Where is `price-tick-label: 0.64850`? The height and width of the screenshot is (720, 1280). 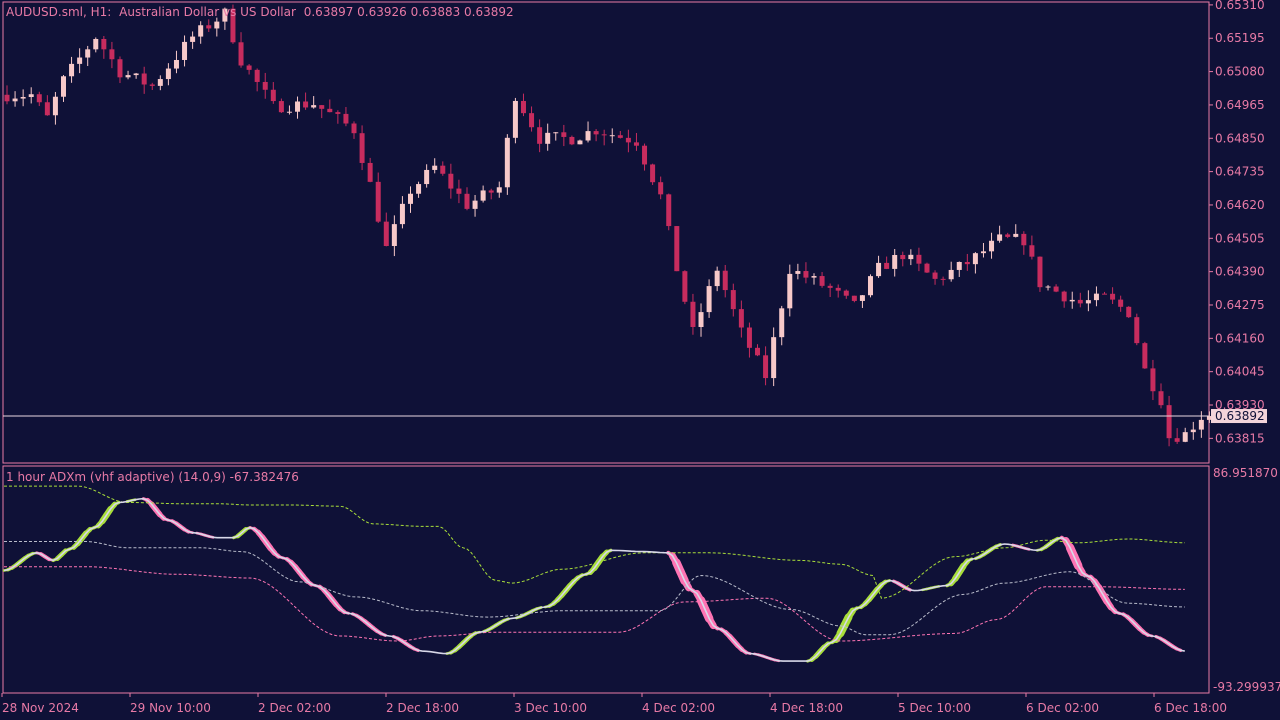
price-tick-label: 0.64850 is located at coordinates (1240, 138).